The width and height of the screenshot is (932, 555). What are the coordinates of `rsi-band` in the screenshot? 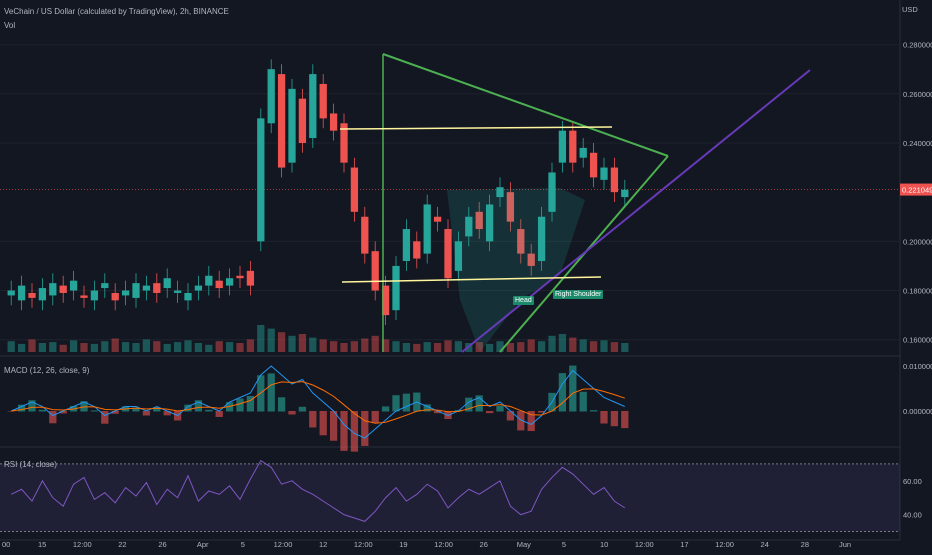 It's located at (450, 497).